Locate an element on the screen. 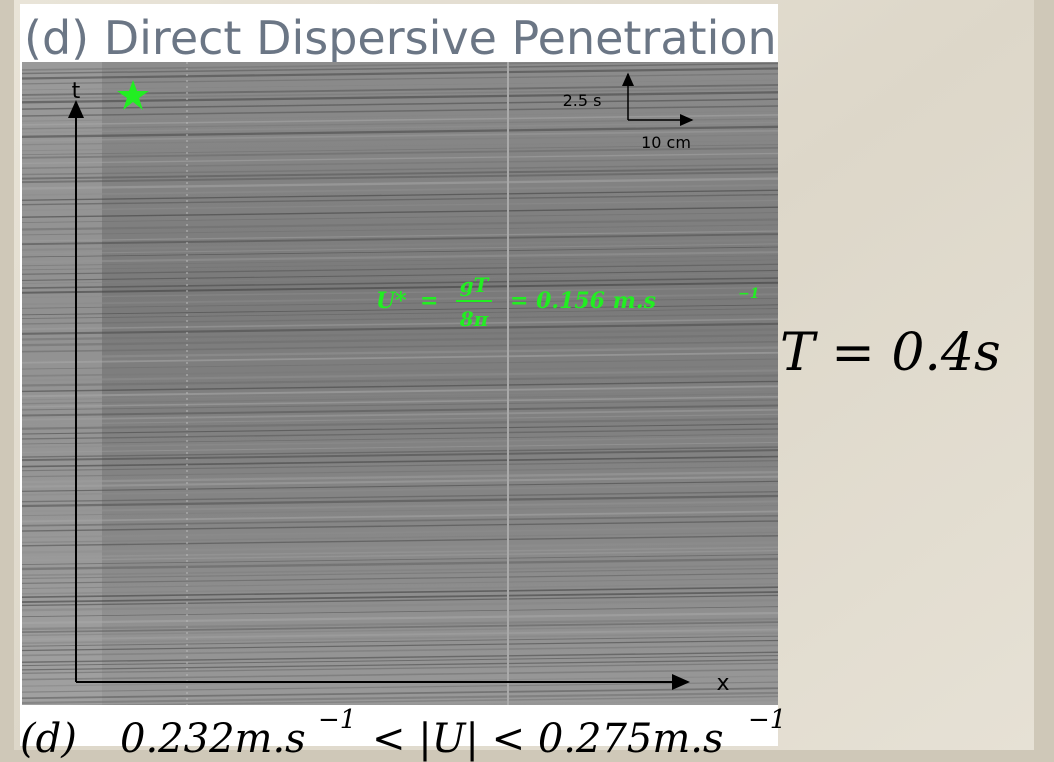  side-label: T = 0.4s is located at coordinates (890, 353).